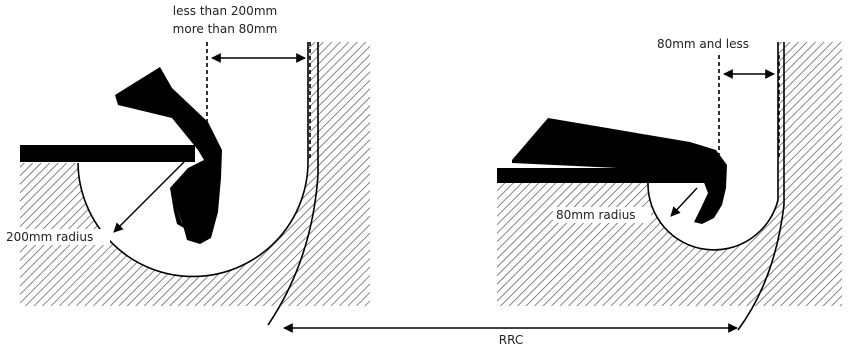 This screenshot has width=865, height=349. What do you see at coordinates (761, 186) in the screenshot?
I see `right-outer-boundary` at bounding box center [761, 186].